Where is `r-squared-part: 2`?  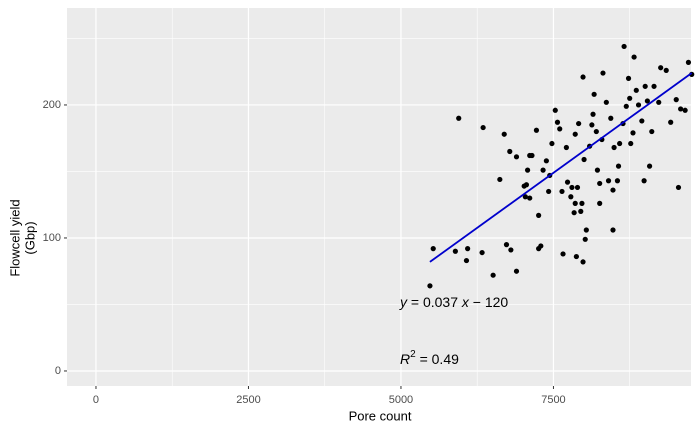
r-squared-part: 2 is located at coordinates (413, 354).